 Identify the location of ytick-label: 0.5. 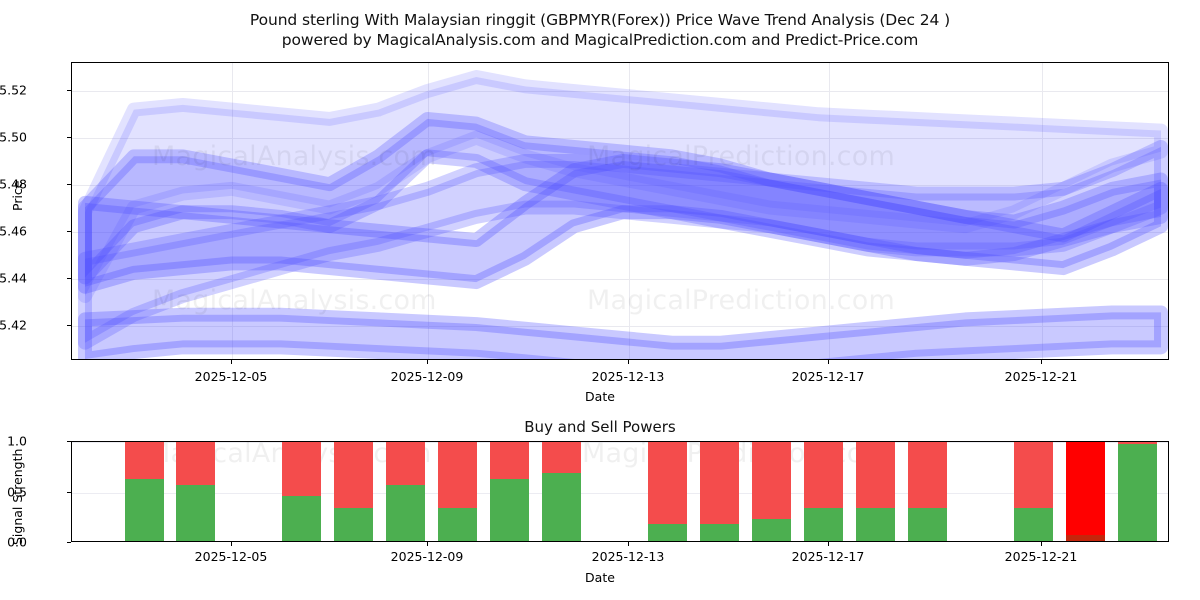
(17, 491).